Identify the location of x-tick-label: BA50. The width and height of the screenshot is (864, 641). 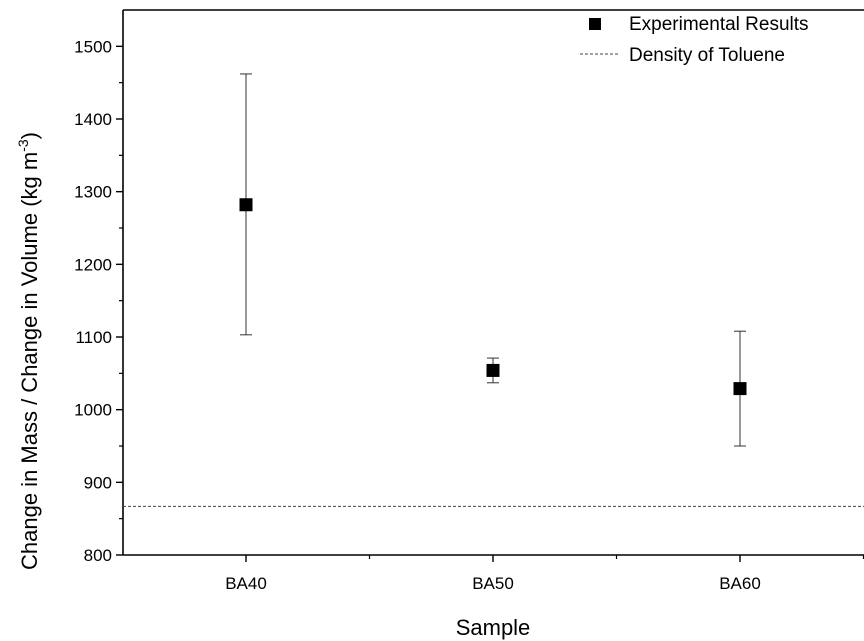
(493, 583).